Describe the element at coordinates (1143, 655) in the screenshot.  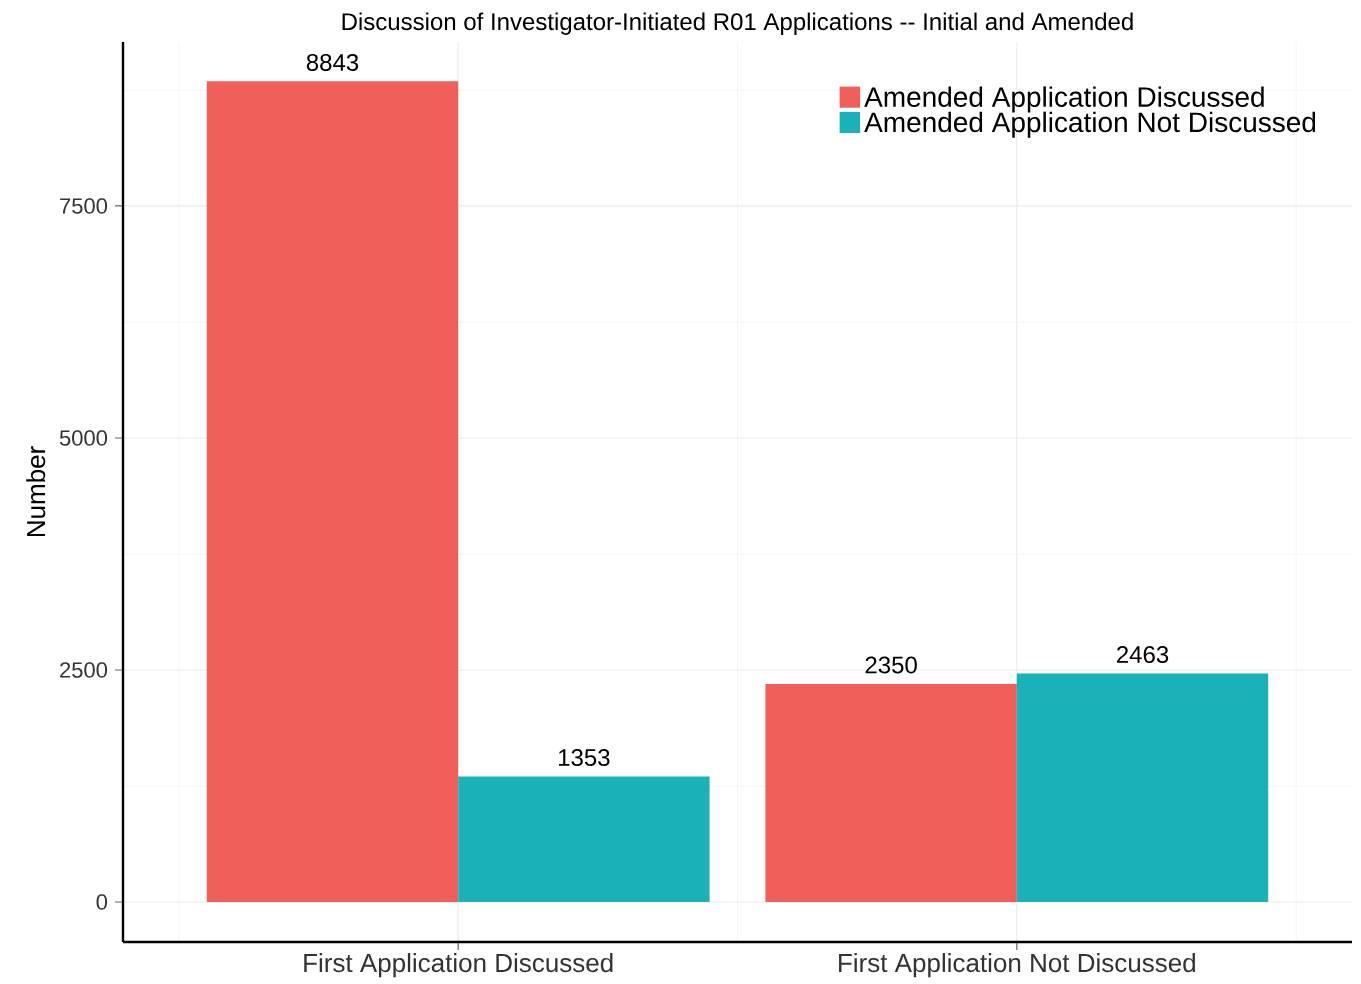
I see `data-label: 2463` at that location.